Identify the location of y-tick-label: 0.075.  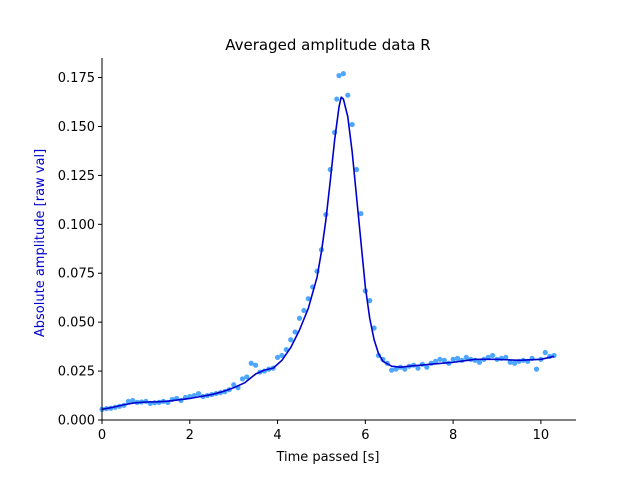
(76, 274).